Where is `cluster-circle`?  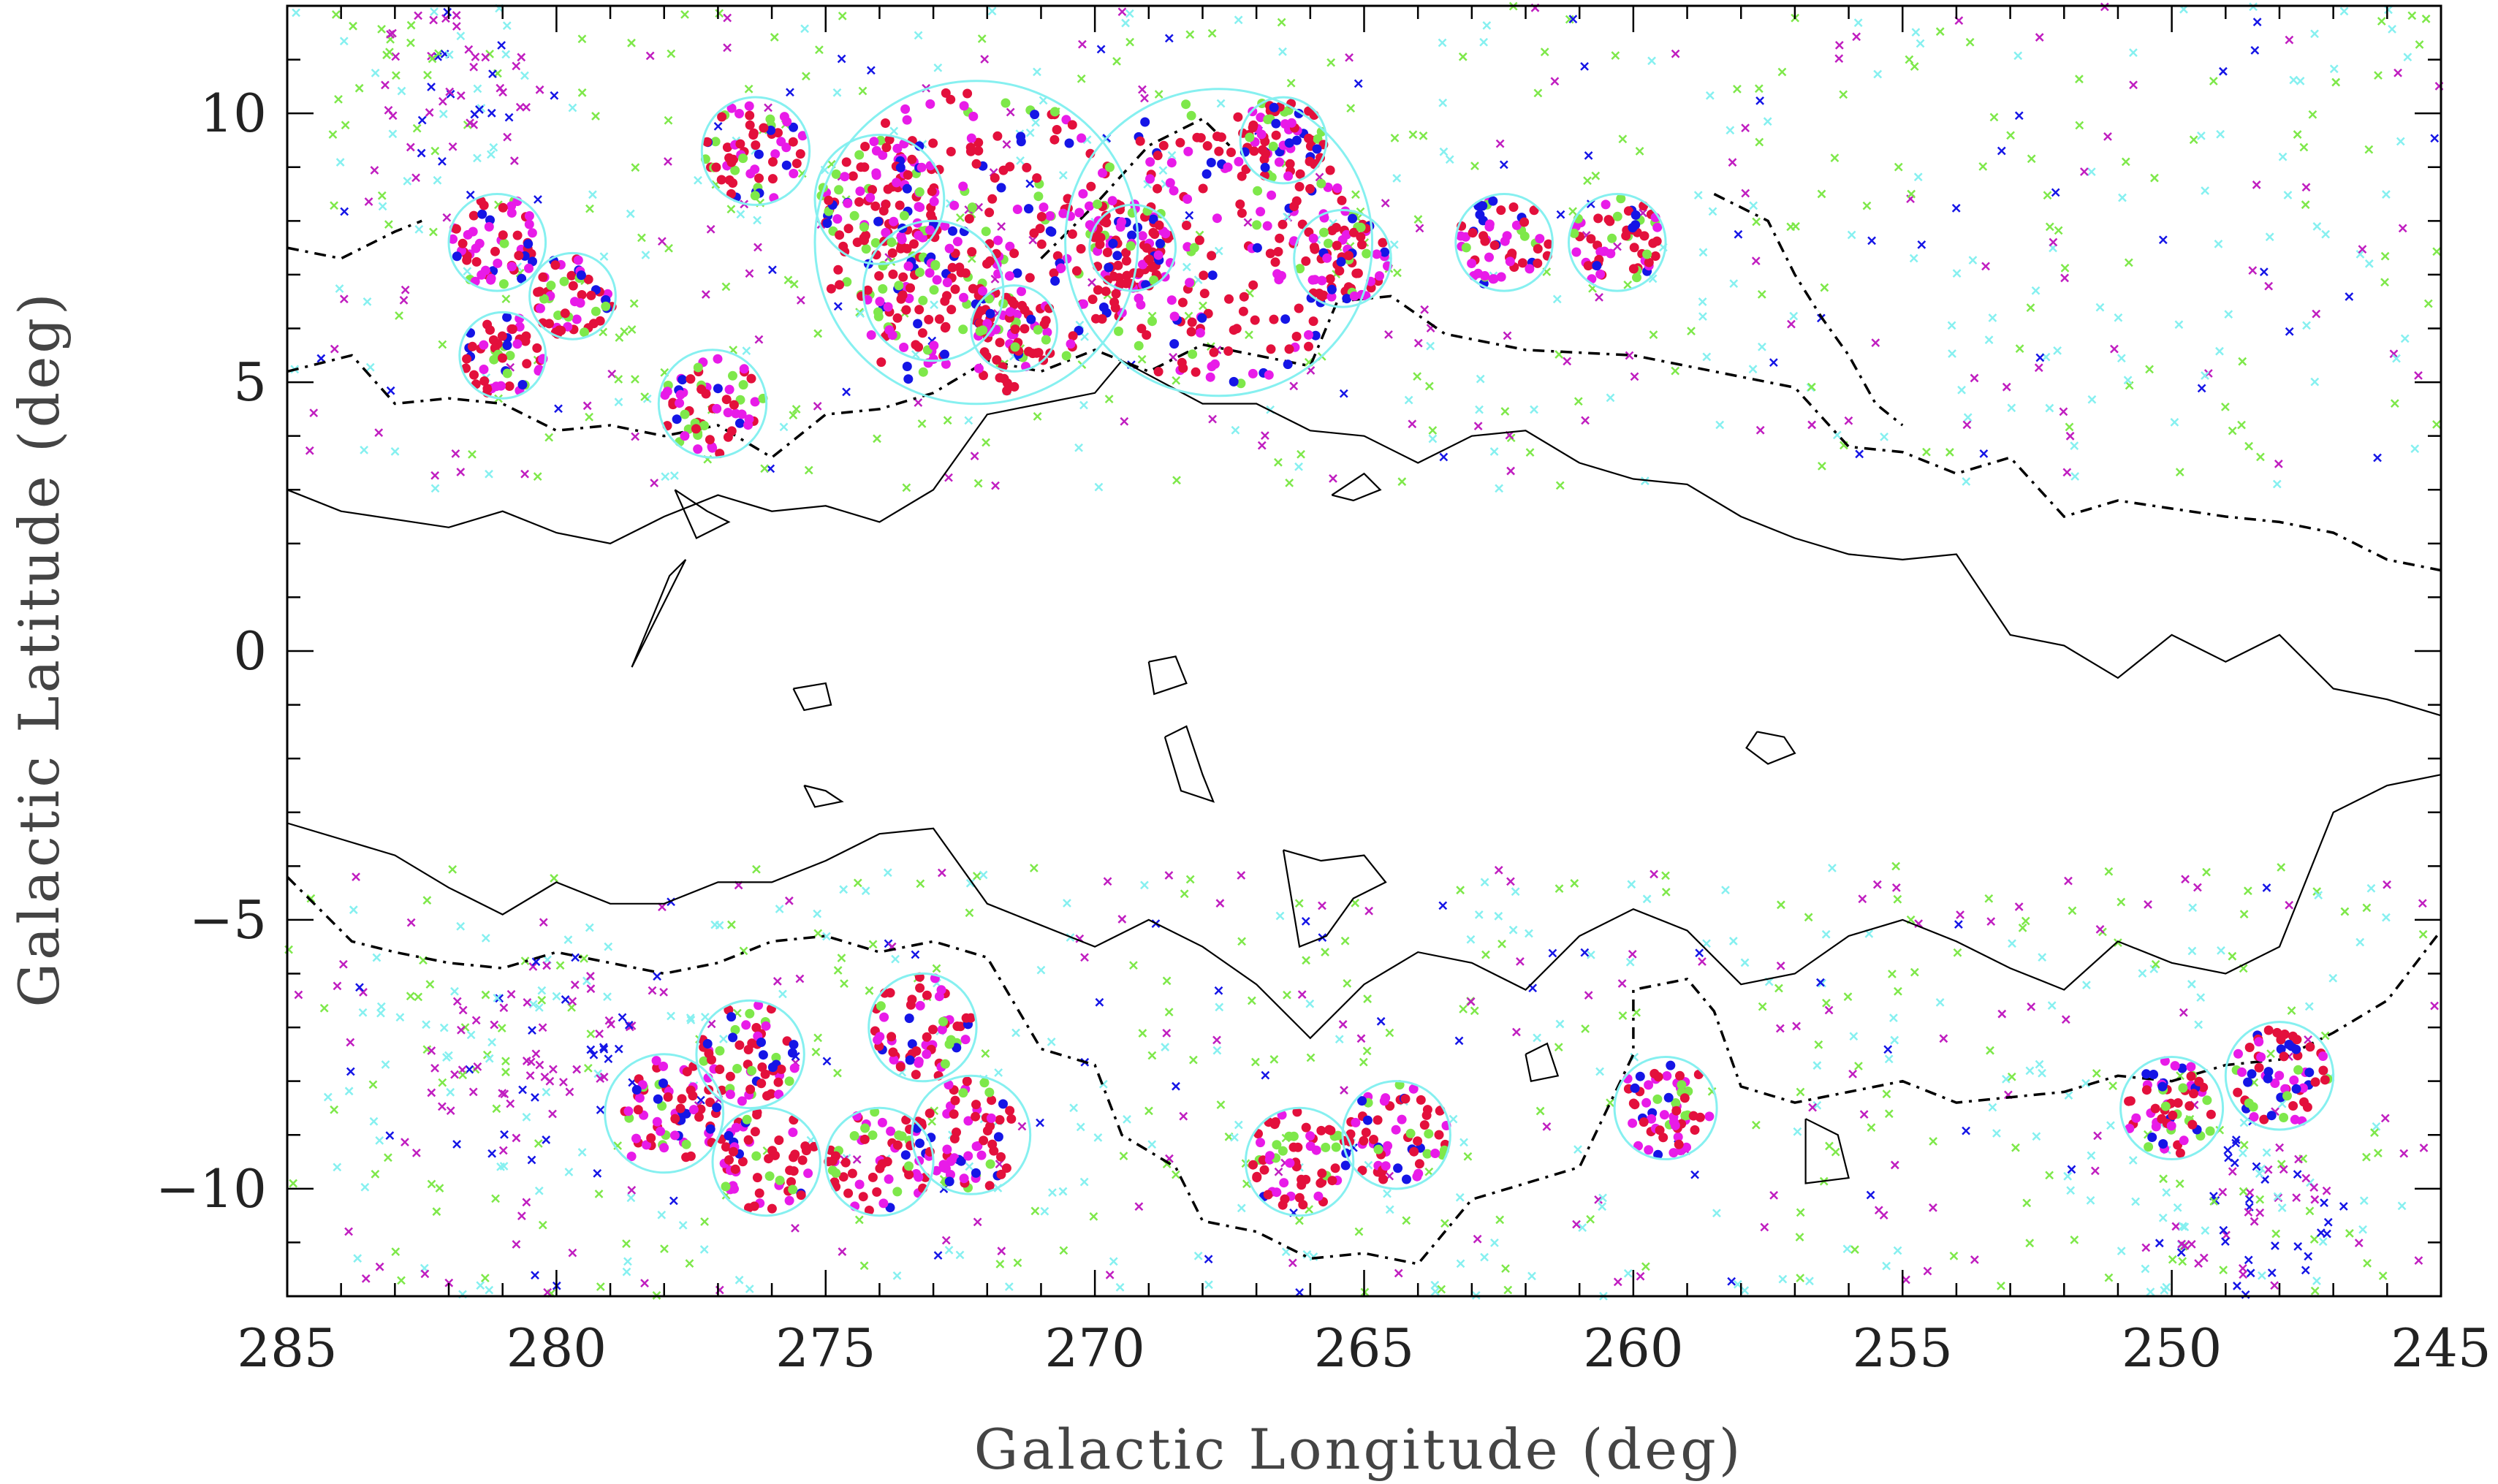
cluster-circle is located at coordinates (2172, 1108).